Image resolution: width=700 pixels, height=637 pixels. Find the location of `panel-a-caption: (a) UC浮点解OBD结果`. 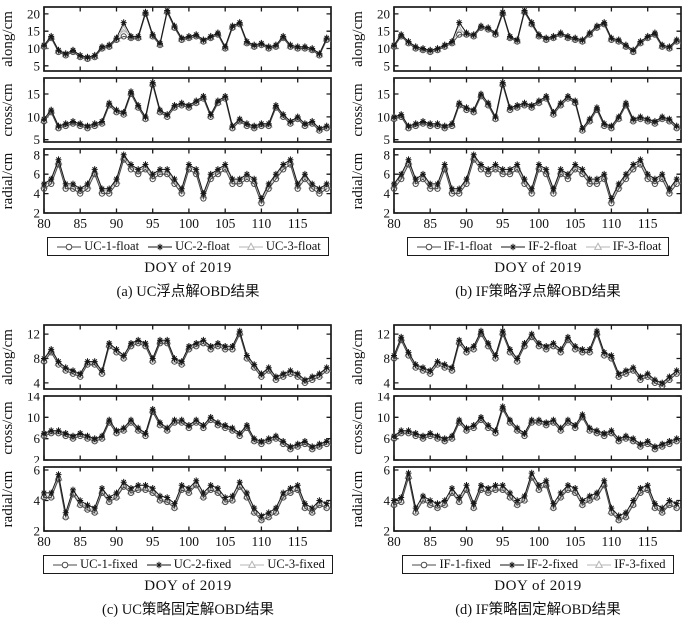

panel-a-caption: (a) UC浮点解OBD结果 is located at coordinates (188, 292).